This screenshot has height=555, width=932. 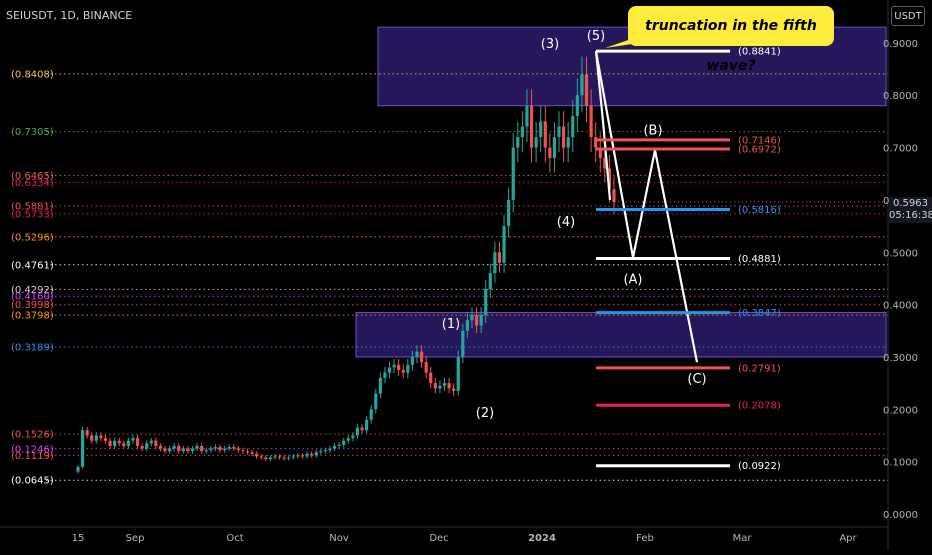 I want to click on target-level-label: (0.2791), so click(x=759, y=368).